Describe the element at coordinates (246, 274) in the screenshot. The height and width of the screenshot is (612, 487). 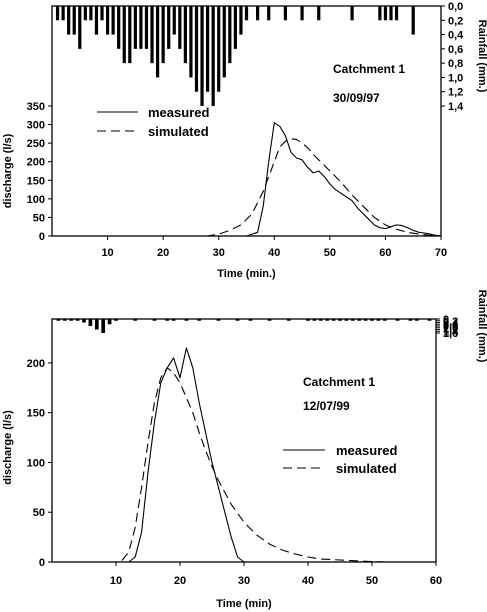
I see `x-axis-label: Time (min.)` at that location.